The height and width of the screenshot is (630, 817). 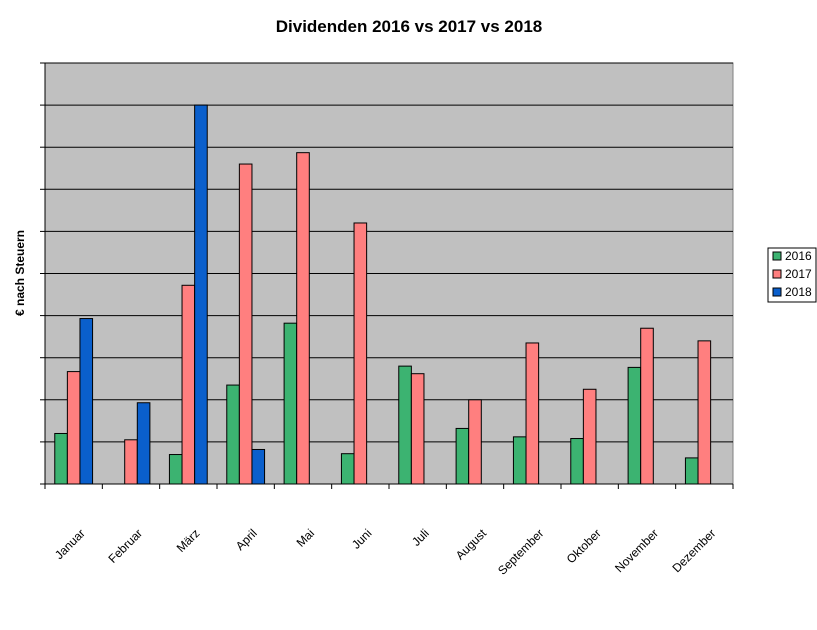 What do you see at coordinates (798, 292) in the screenshot?
I see `legend-label: 2018` at bounding box center [798, 292].